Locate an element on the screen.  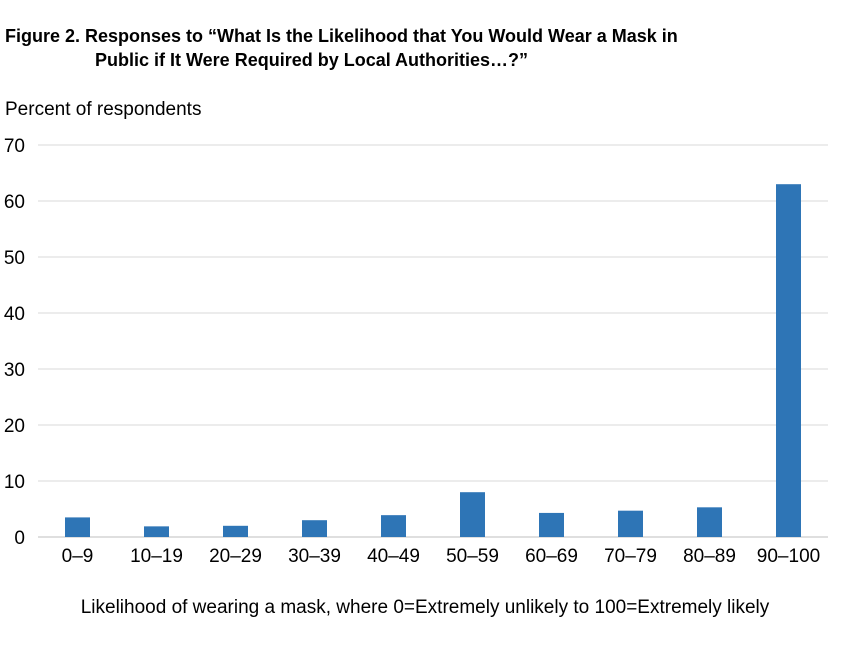
x-tick-label: 0–9 is located at coordinates (78, 556).